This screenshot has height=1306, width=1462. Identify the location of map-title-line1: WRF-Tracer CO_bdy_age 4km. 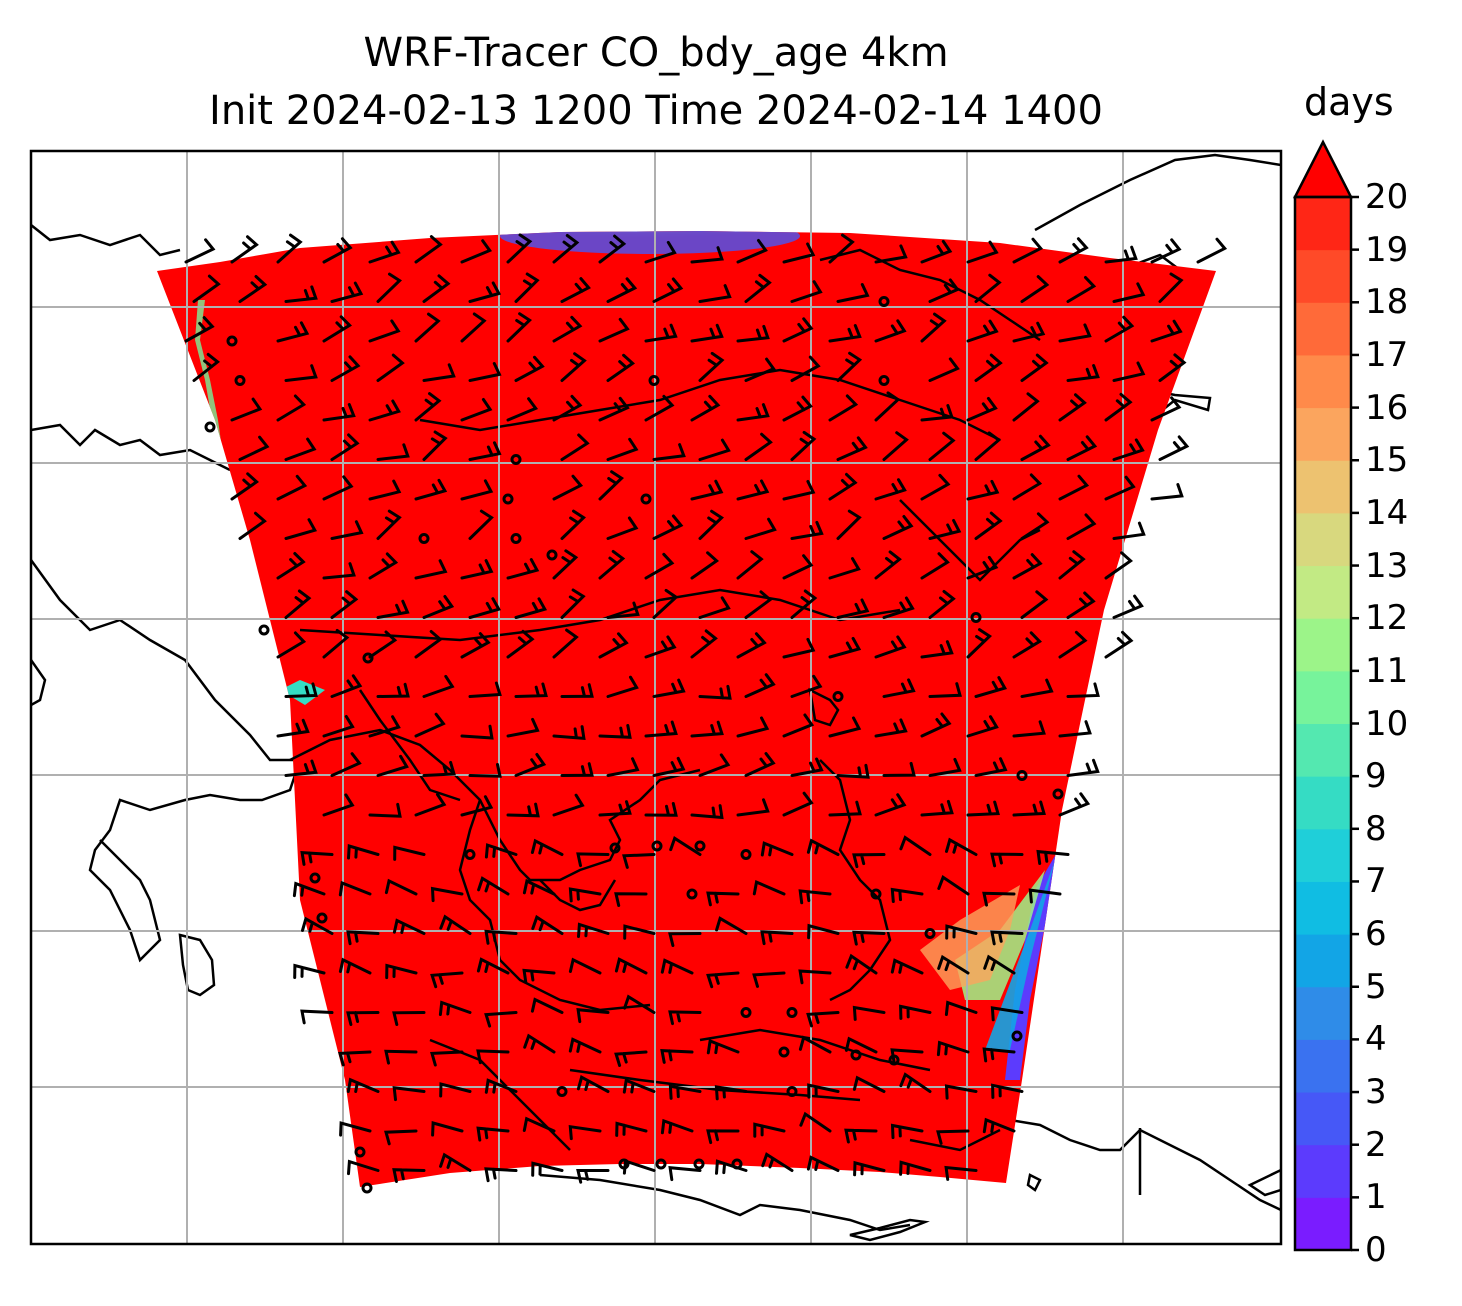
(656, 53).